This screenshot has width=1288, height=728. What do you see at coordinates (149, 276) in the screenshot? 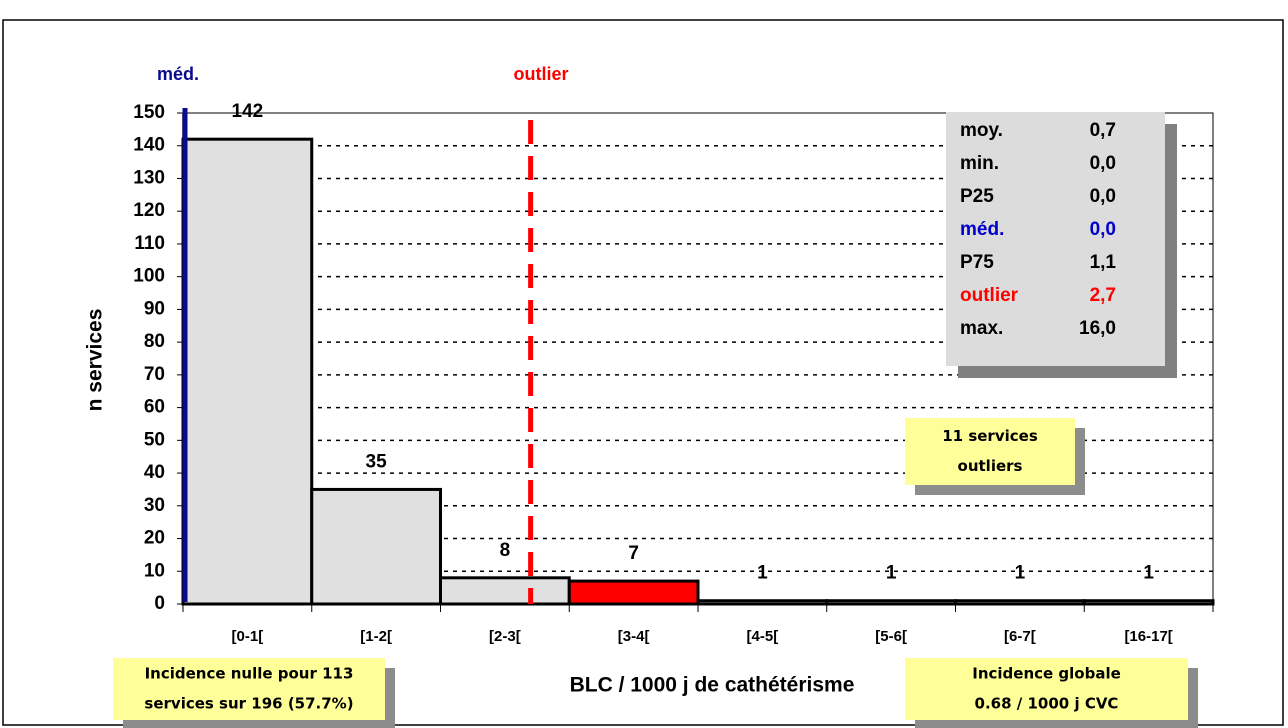
I see `y-tick-label: 100` at bounding box center [149, 276].